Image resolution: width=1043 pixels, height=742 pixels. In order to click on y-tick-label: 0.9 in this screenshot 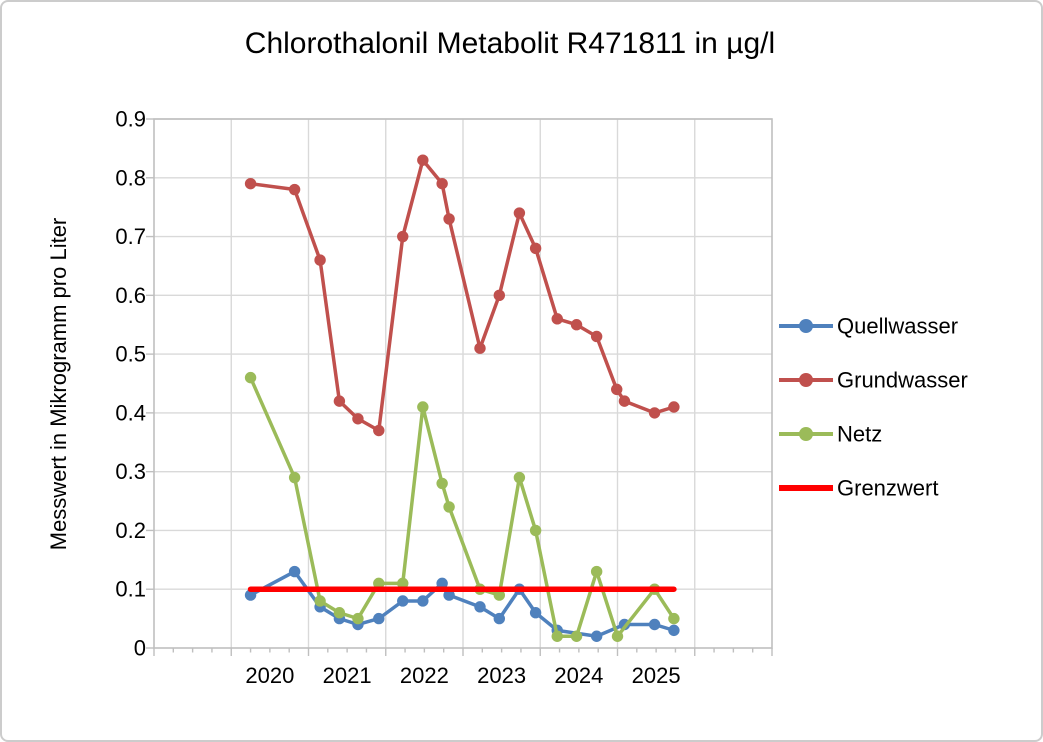, I will do `click(130, 119)`.